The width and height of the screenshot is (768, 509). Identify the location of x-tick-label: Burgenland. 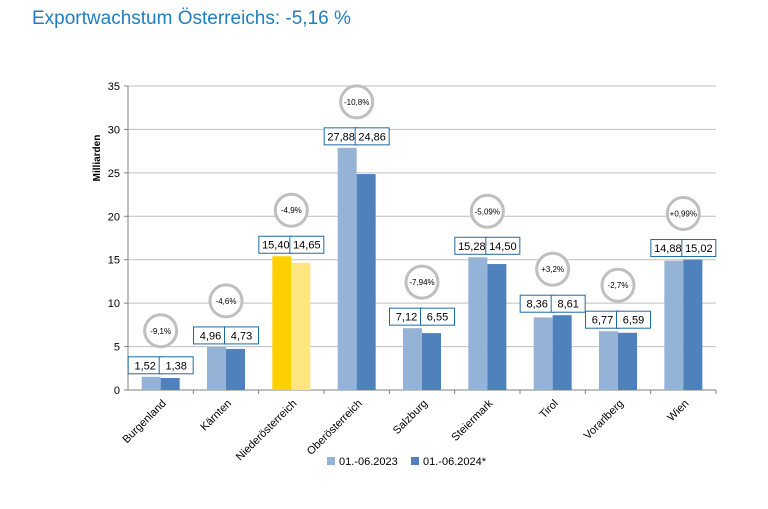
(145, 422).